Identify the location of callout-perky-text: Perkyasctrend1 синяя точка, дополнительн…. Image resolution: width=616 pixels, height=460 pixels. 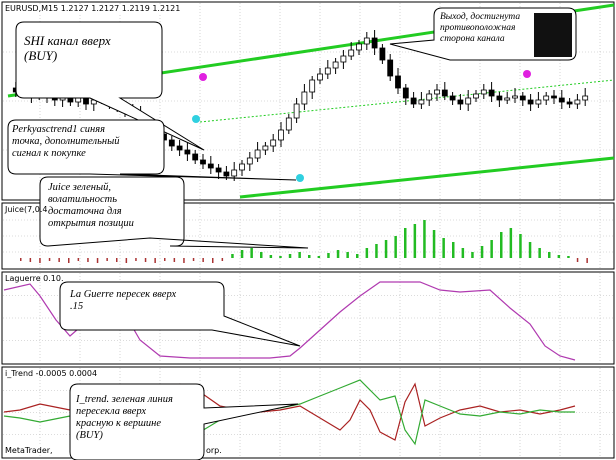
(65, 142).